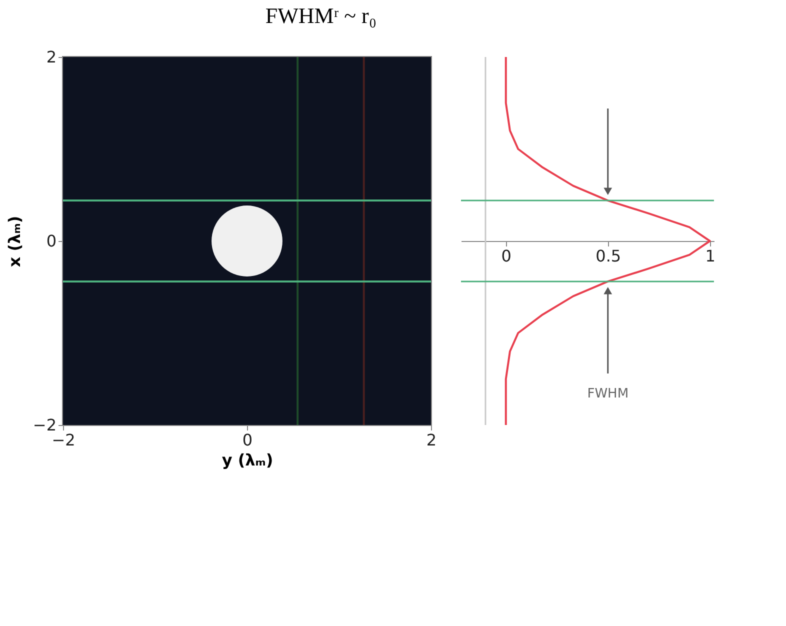 The width and height of the screenshot is (786, 626). What do you see at coordinates (321, 15) in the screenshot?
I see `chart-title: FWHMʳ ~ r₀` at bounding box center [321, 15].